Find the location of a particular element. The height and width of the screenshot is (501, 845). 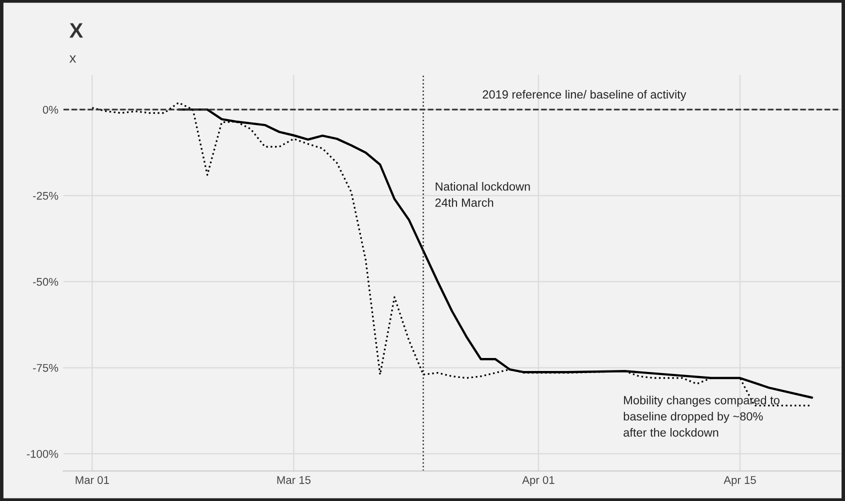

chart-title: X is located at coordinates (76, 30).